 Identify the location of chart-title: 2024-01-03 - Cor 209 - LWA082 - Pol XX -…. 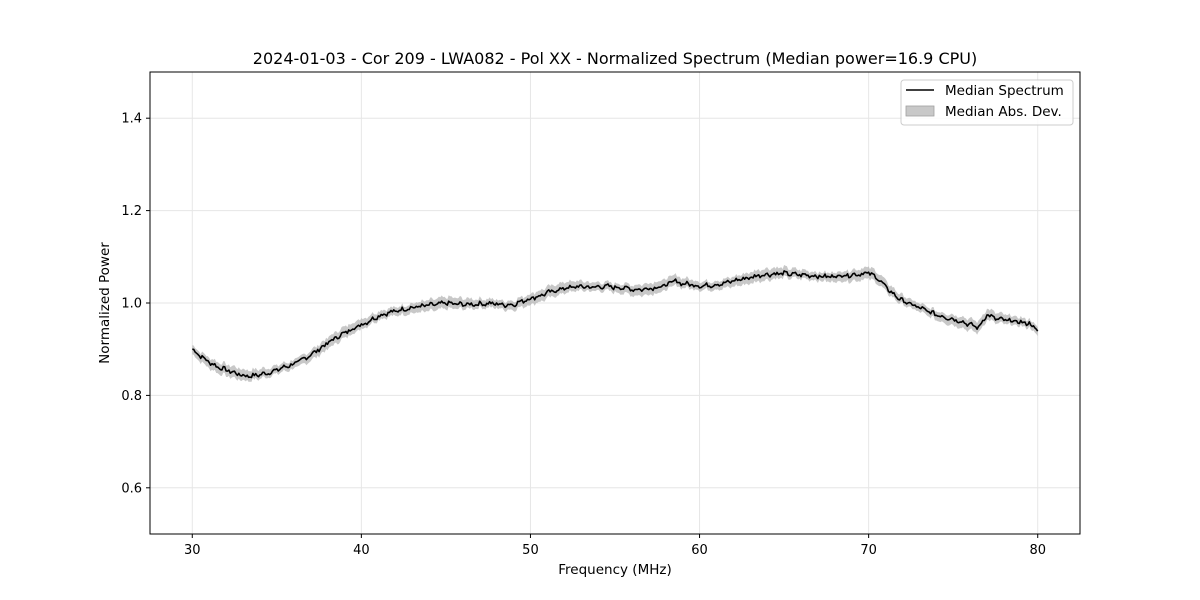
(615, 58).